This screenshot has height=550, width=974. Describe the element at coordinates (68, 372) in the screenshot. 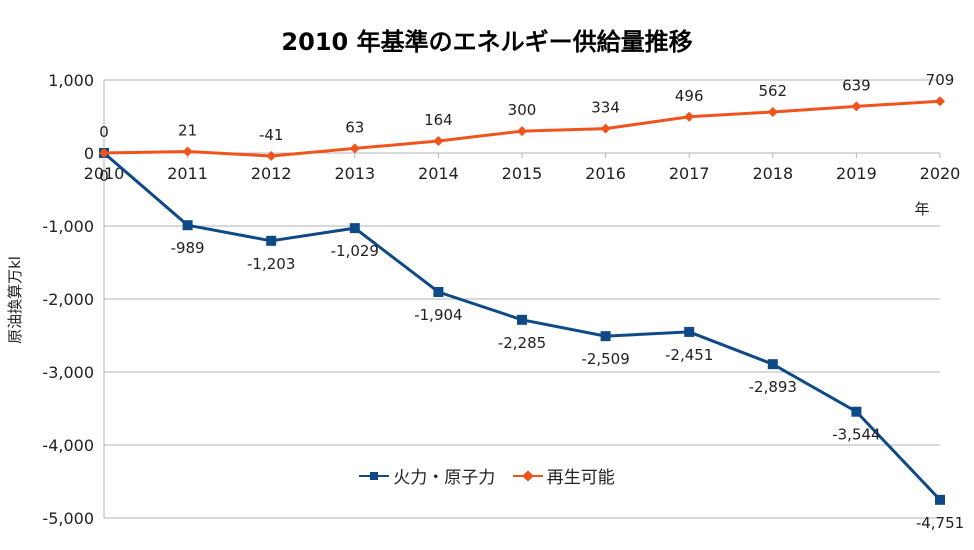

I see `y-tick-label: -3,000` at that location.